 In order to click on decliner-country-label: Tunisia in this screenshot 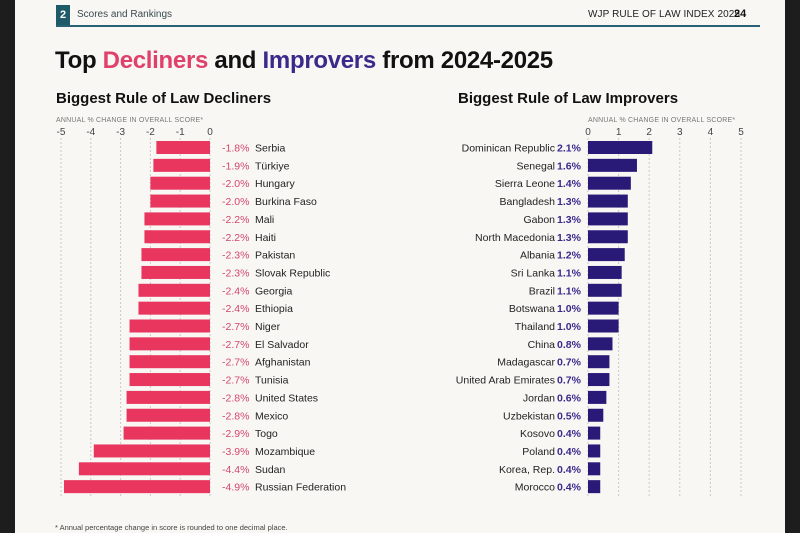, I will do `click(272, 381)`.